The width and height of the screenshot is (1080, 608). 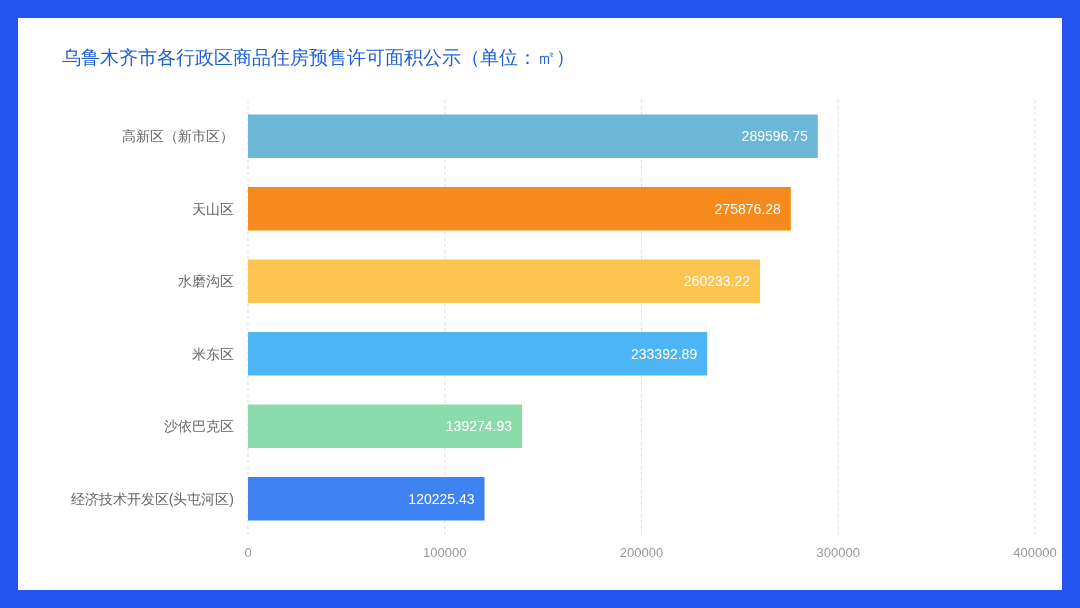 What do you see at coordinates (445, 552) in the screenshot?
I see `x-tick-label: 100000` at bounding box center [445, 552].